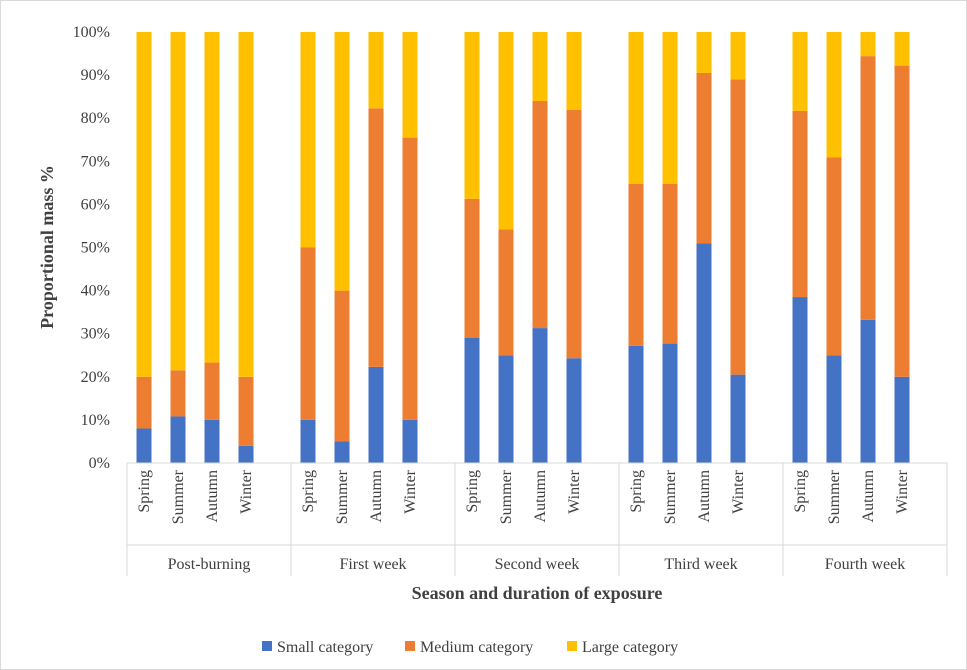 Image resolution: width=967 pixels, height=670 pixels. Describe the element at coordinates (95, 204) in the screenshot. I see `y-tick-label: 60%` at that location.